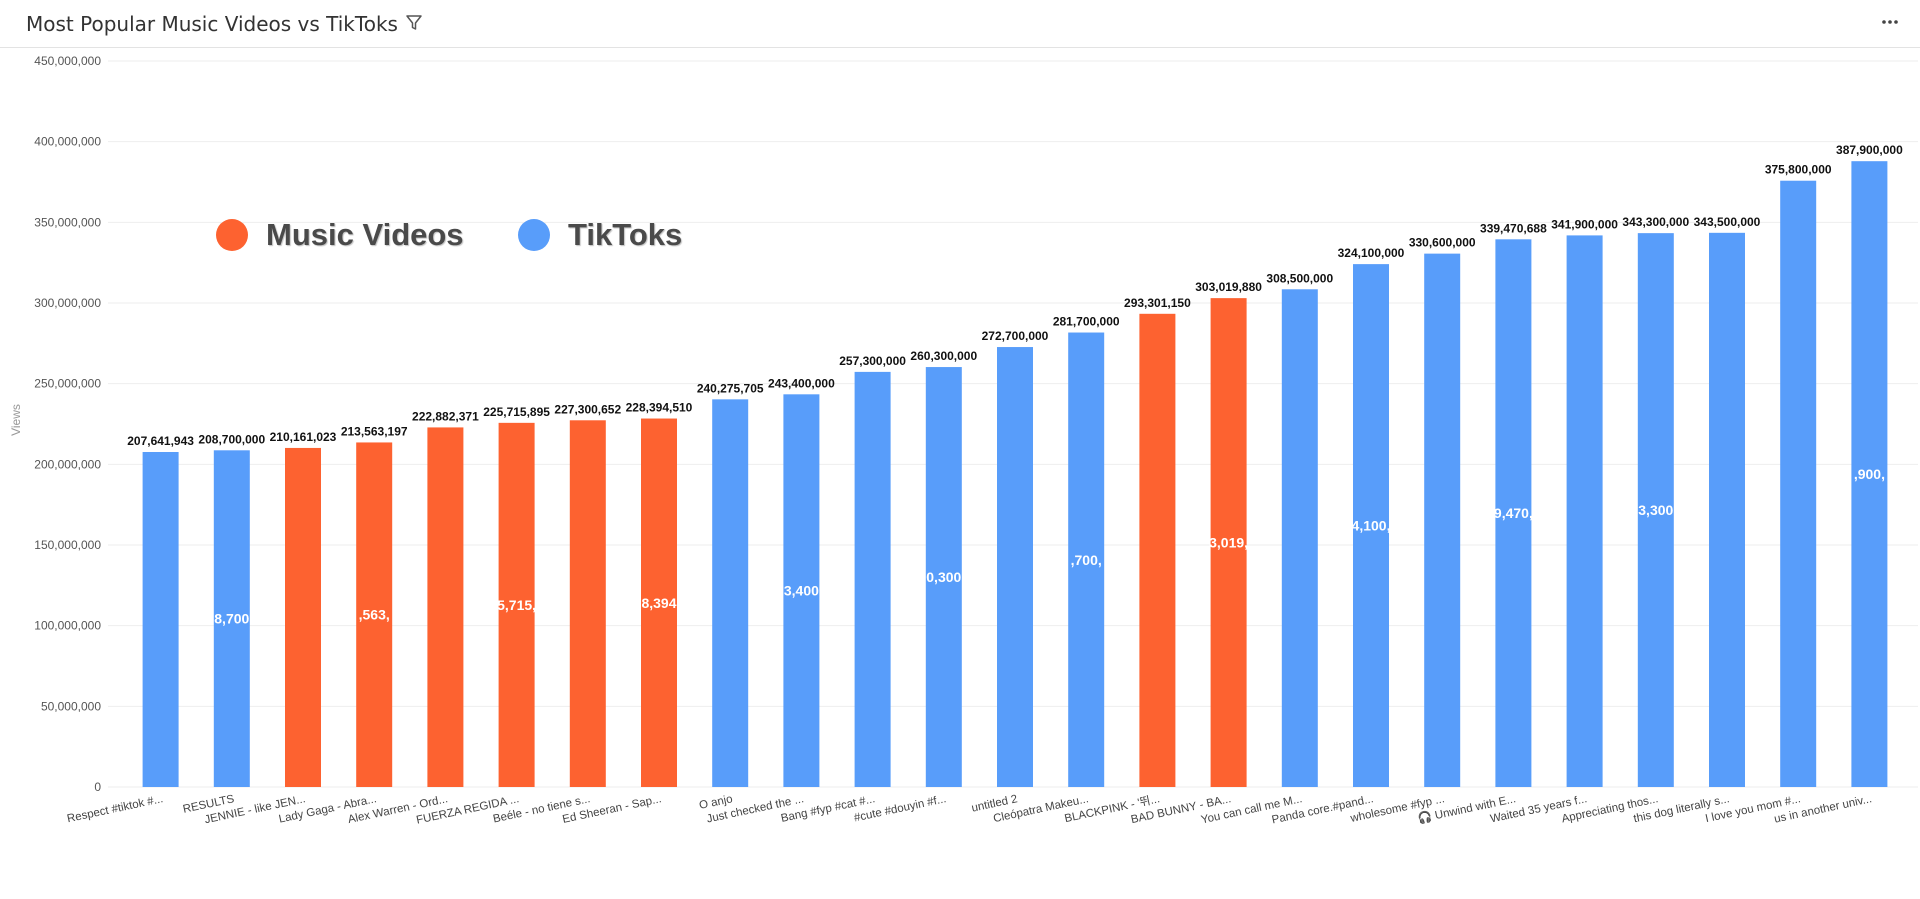  What do you see at coordinates (1727, 222) in the screenshot?
I see `data-label: 343,500,000` at bounding box center [1727, 222].